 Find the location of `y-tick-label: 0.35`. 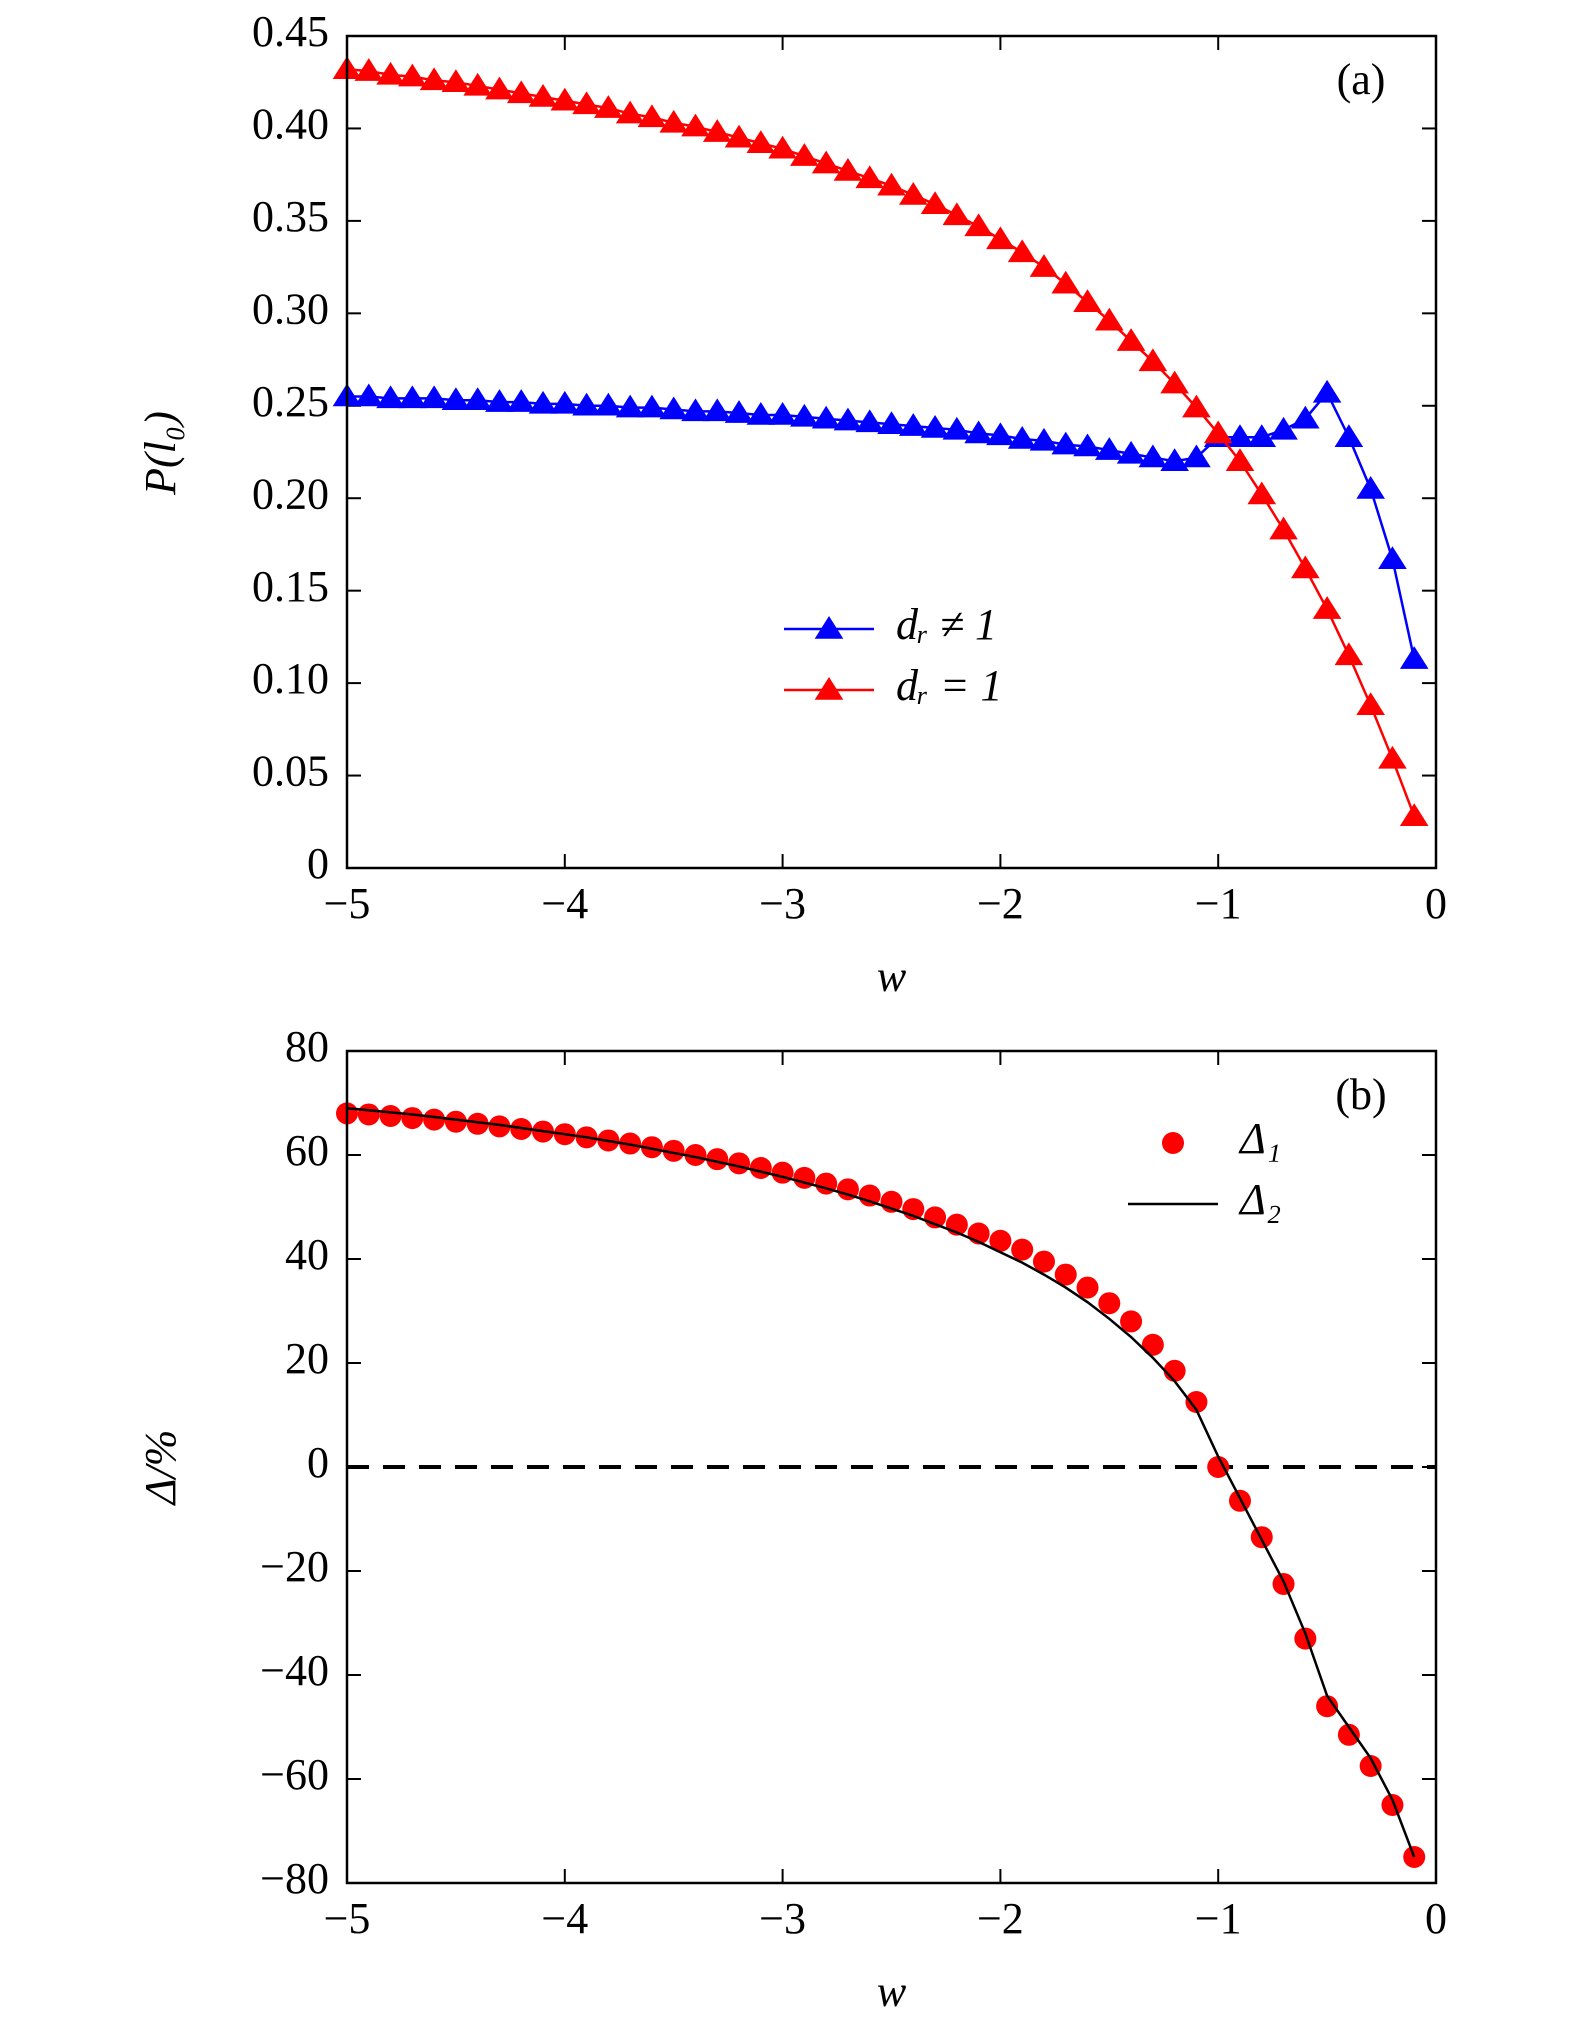

y-tick-label: 0.35 is located at coordinates (290, 216).